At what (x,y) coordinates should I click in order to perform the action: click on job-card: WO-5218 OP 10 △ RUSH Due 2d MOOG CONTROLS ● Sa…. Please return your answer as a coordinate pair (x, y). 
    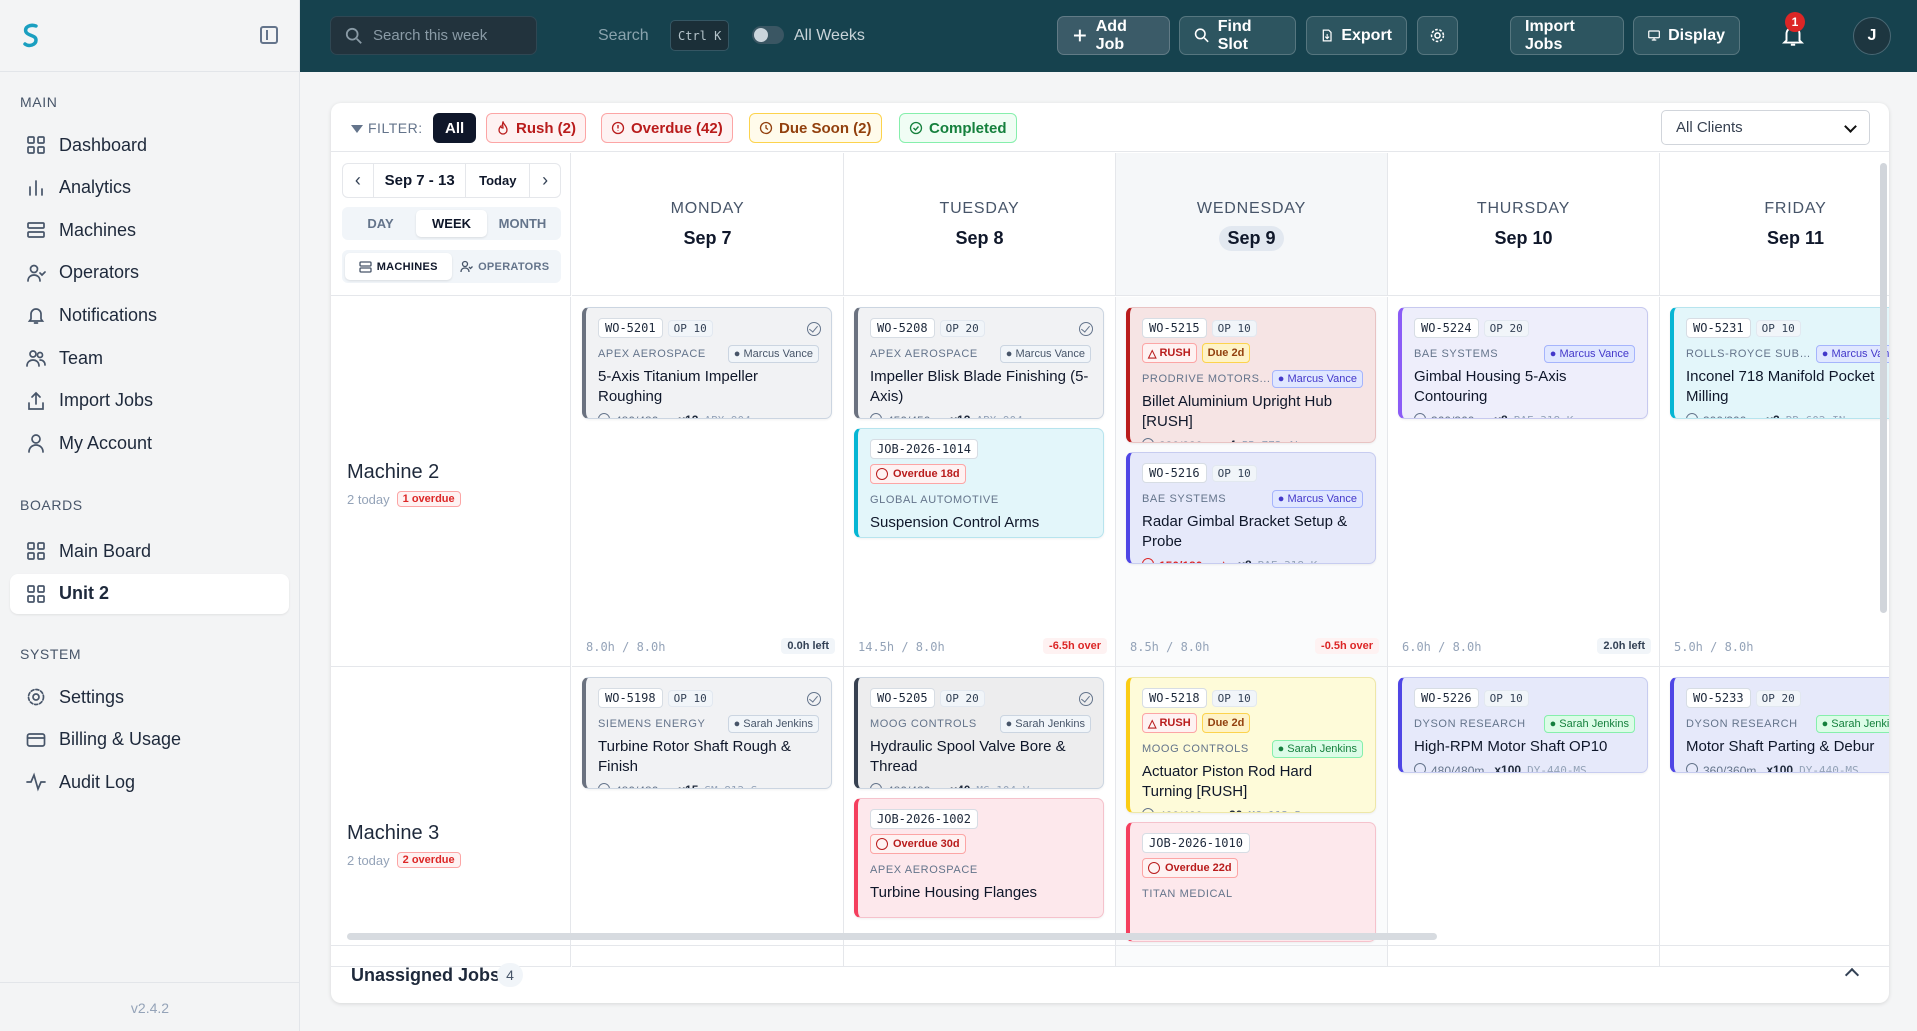
    Looking at the image, I should click on (1251, 745).